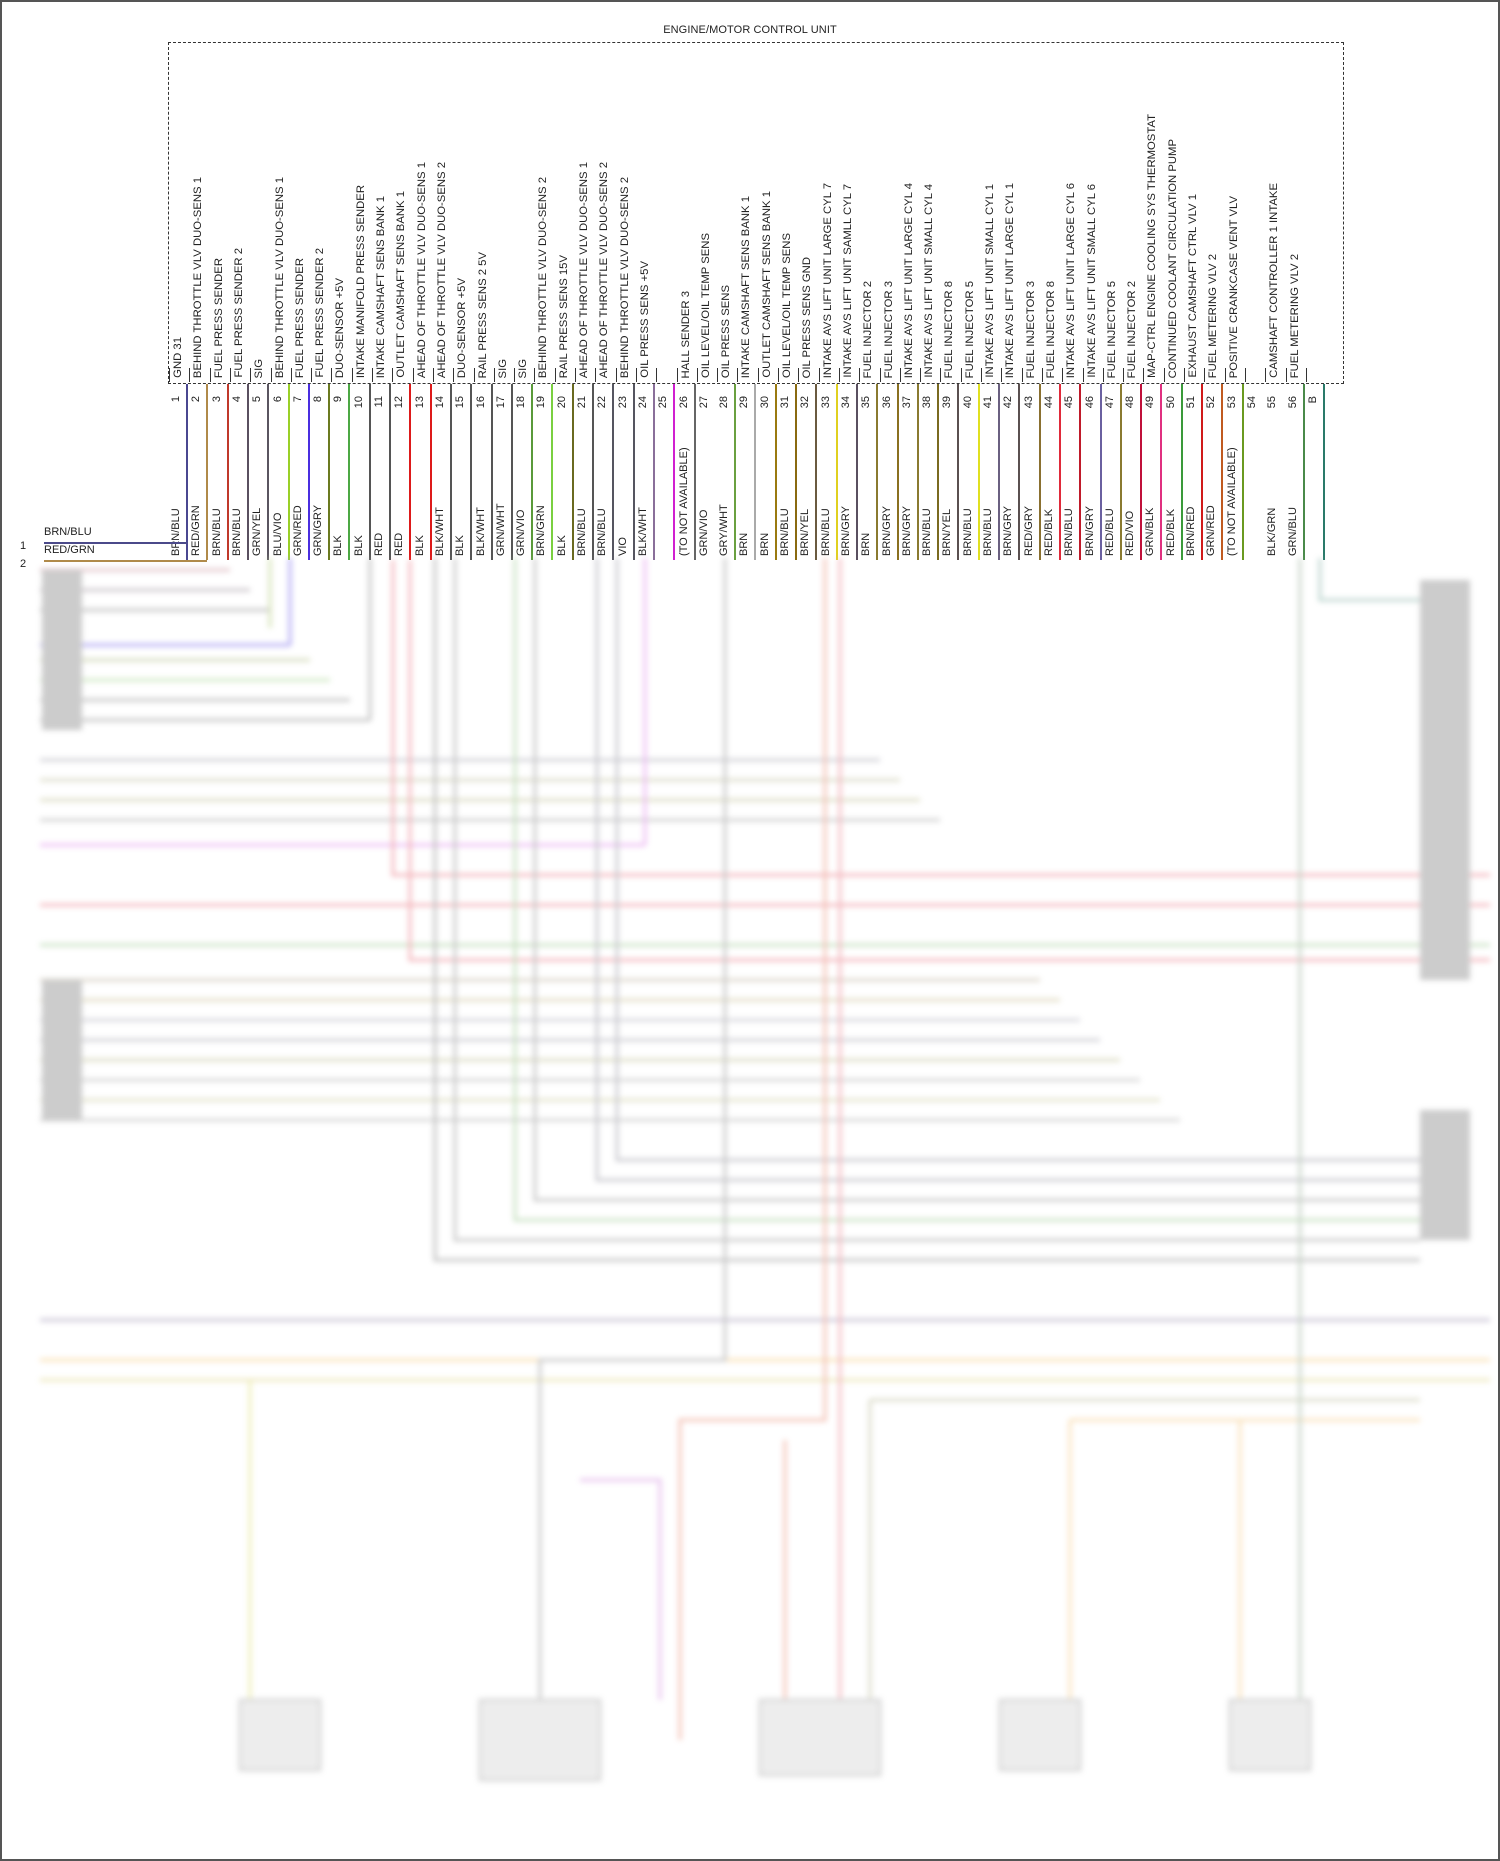 The width and height of the screenshot is (1500, 1861). Describe the element at coordinates (1152, 246) in the screenshot. I see `pin-function-label: MAP-CTRL ENGINE COOLING SYS THERMOSTAT` at that location.